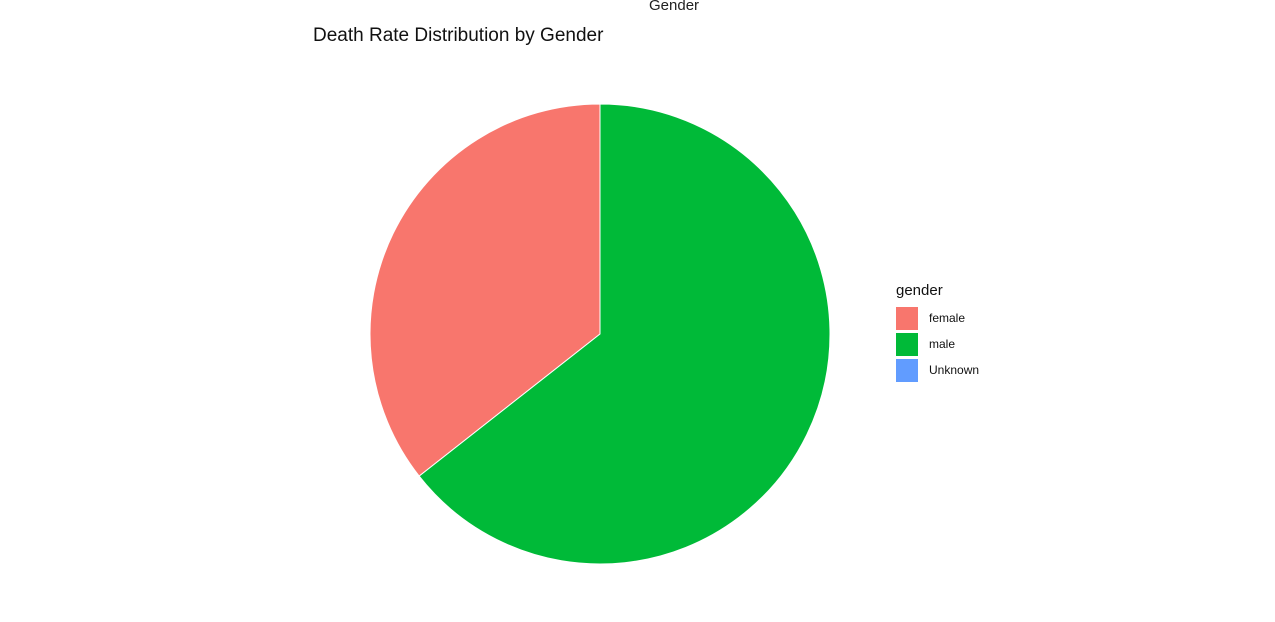  What do you see at coordinates (954, 370) in the screenshot?
I see `legend-label-unknown: Unknown` at bounding box center [954, 370].